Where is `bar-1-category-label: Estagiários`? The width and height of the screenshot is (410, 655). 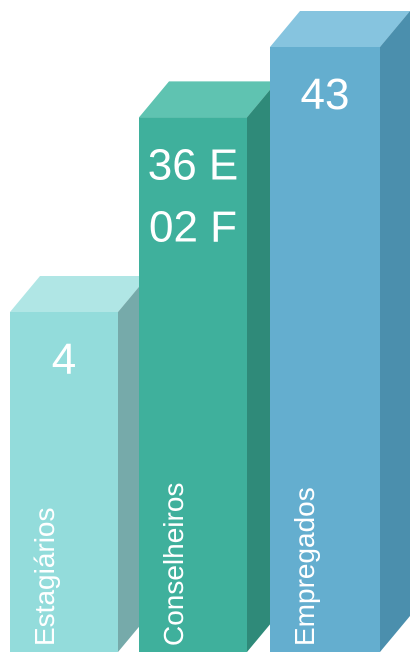
bar-1-category-label: Estagiários is located at coordinates (44, 576).